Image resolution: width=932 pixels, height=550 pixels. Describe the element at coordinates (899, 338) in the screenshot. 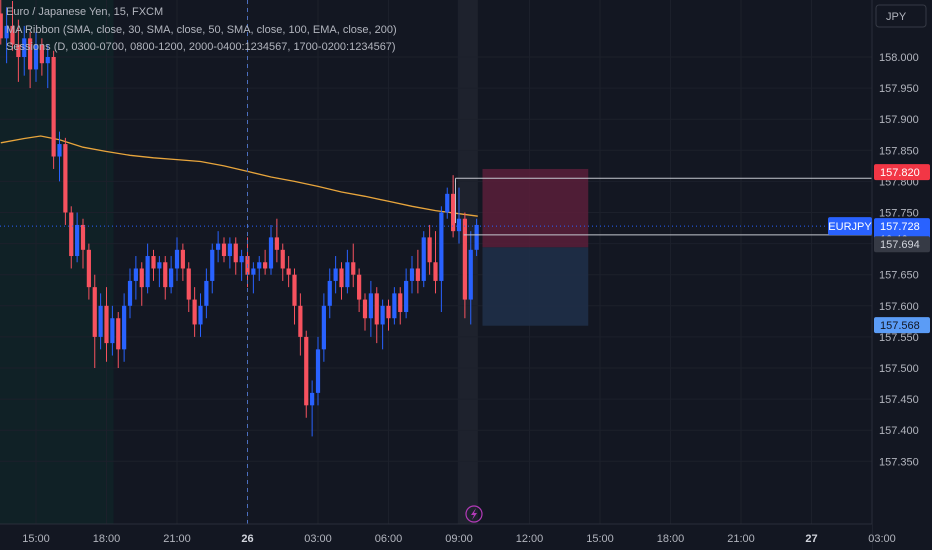

I see `y-tick-9: 157.550` at that location.